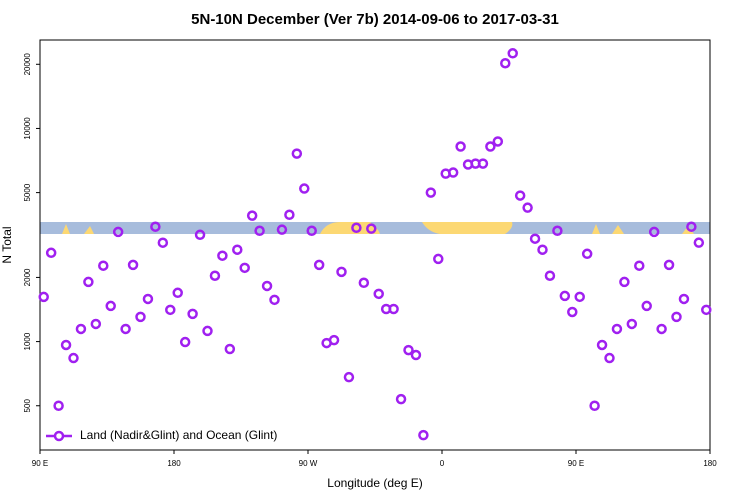 Image resolution: width=750 pixels, height=500 pixels. What do you see at coordinates (27, 64) in the screenshot?
I see `y-tick-label: 20000` at bounding box center [27, 64].